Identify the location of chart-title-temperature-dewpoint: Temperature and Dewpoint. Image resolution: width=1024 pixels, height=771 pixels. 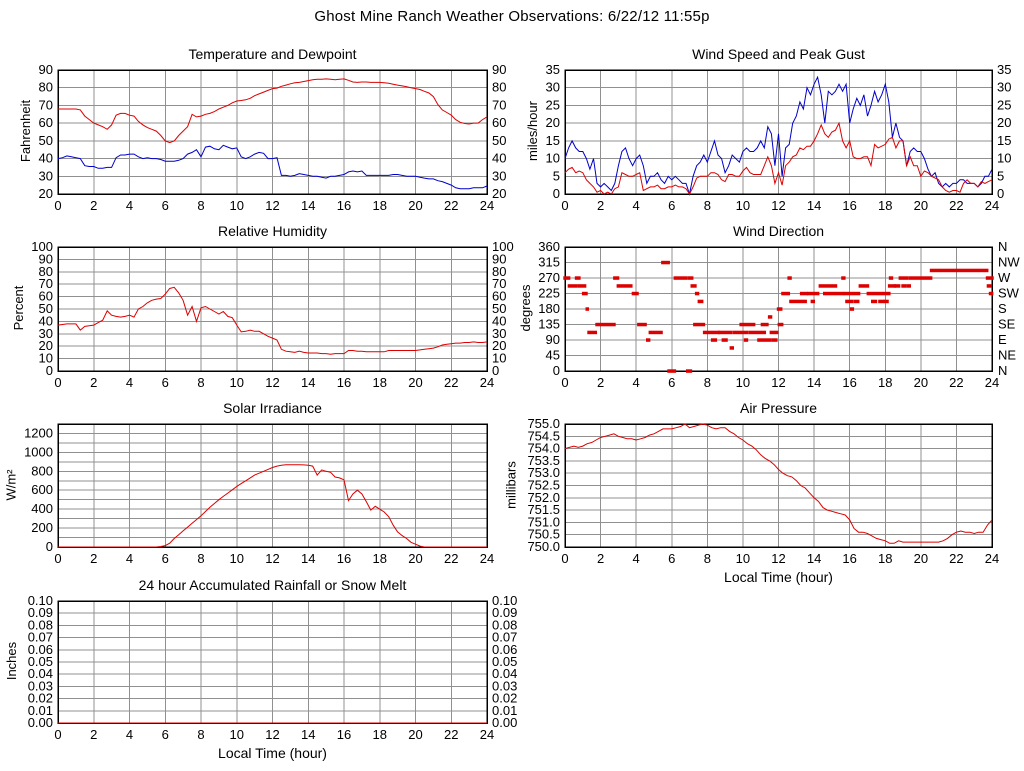
(272, 54).